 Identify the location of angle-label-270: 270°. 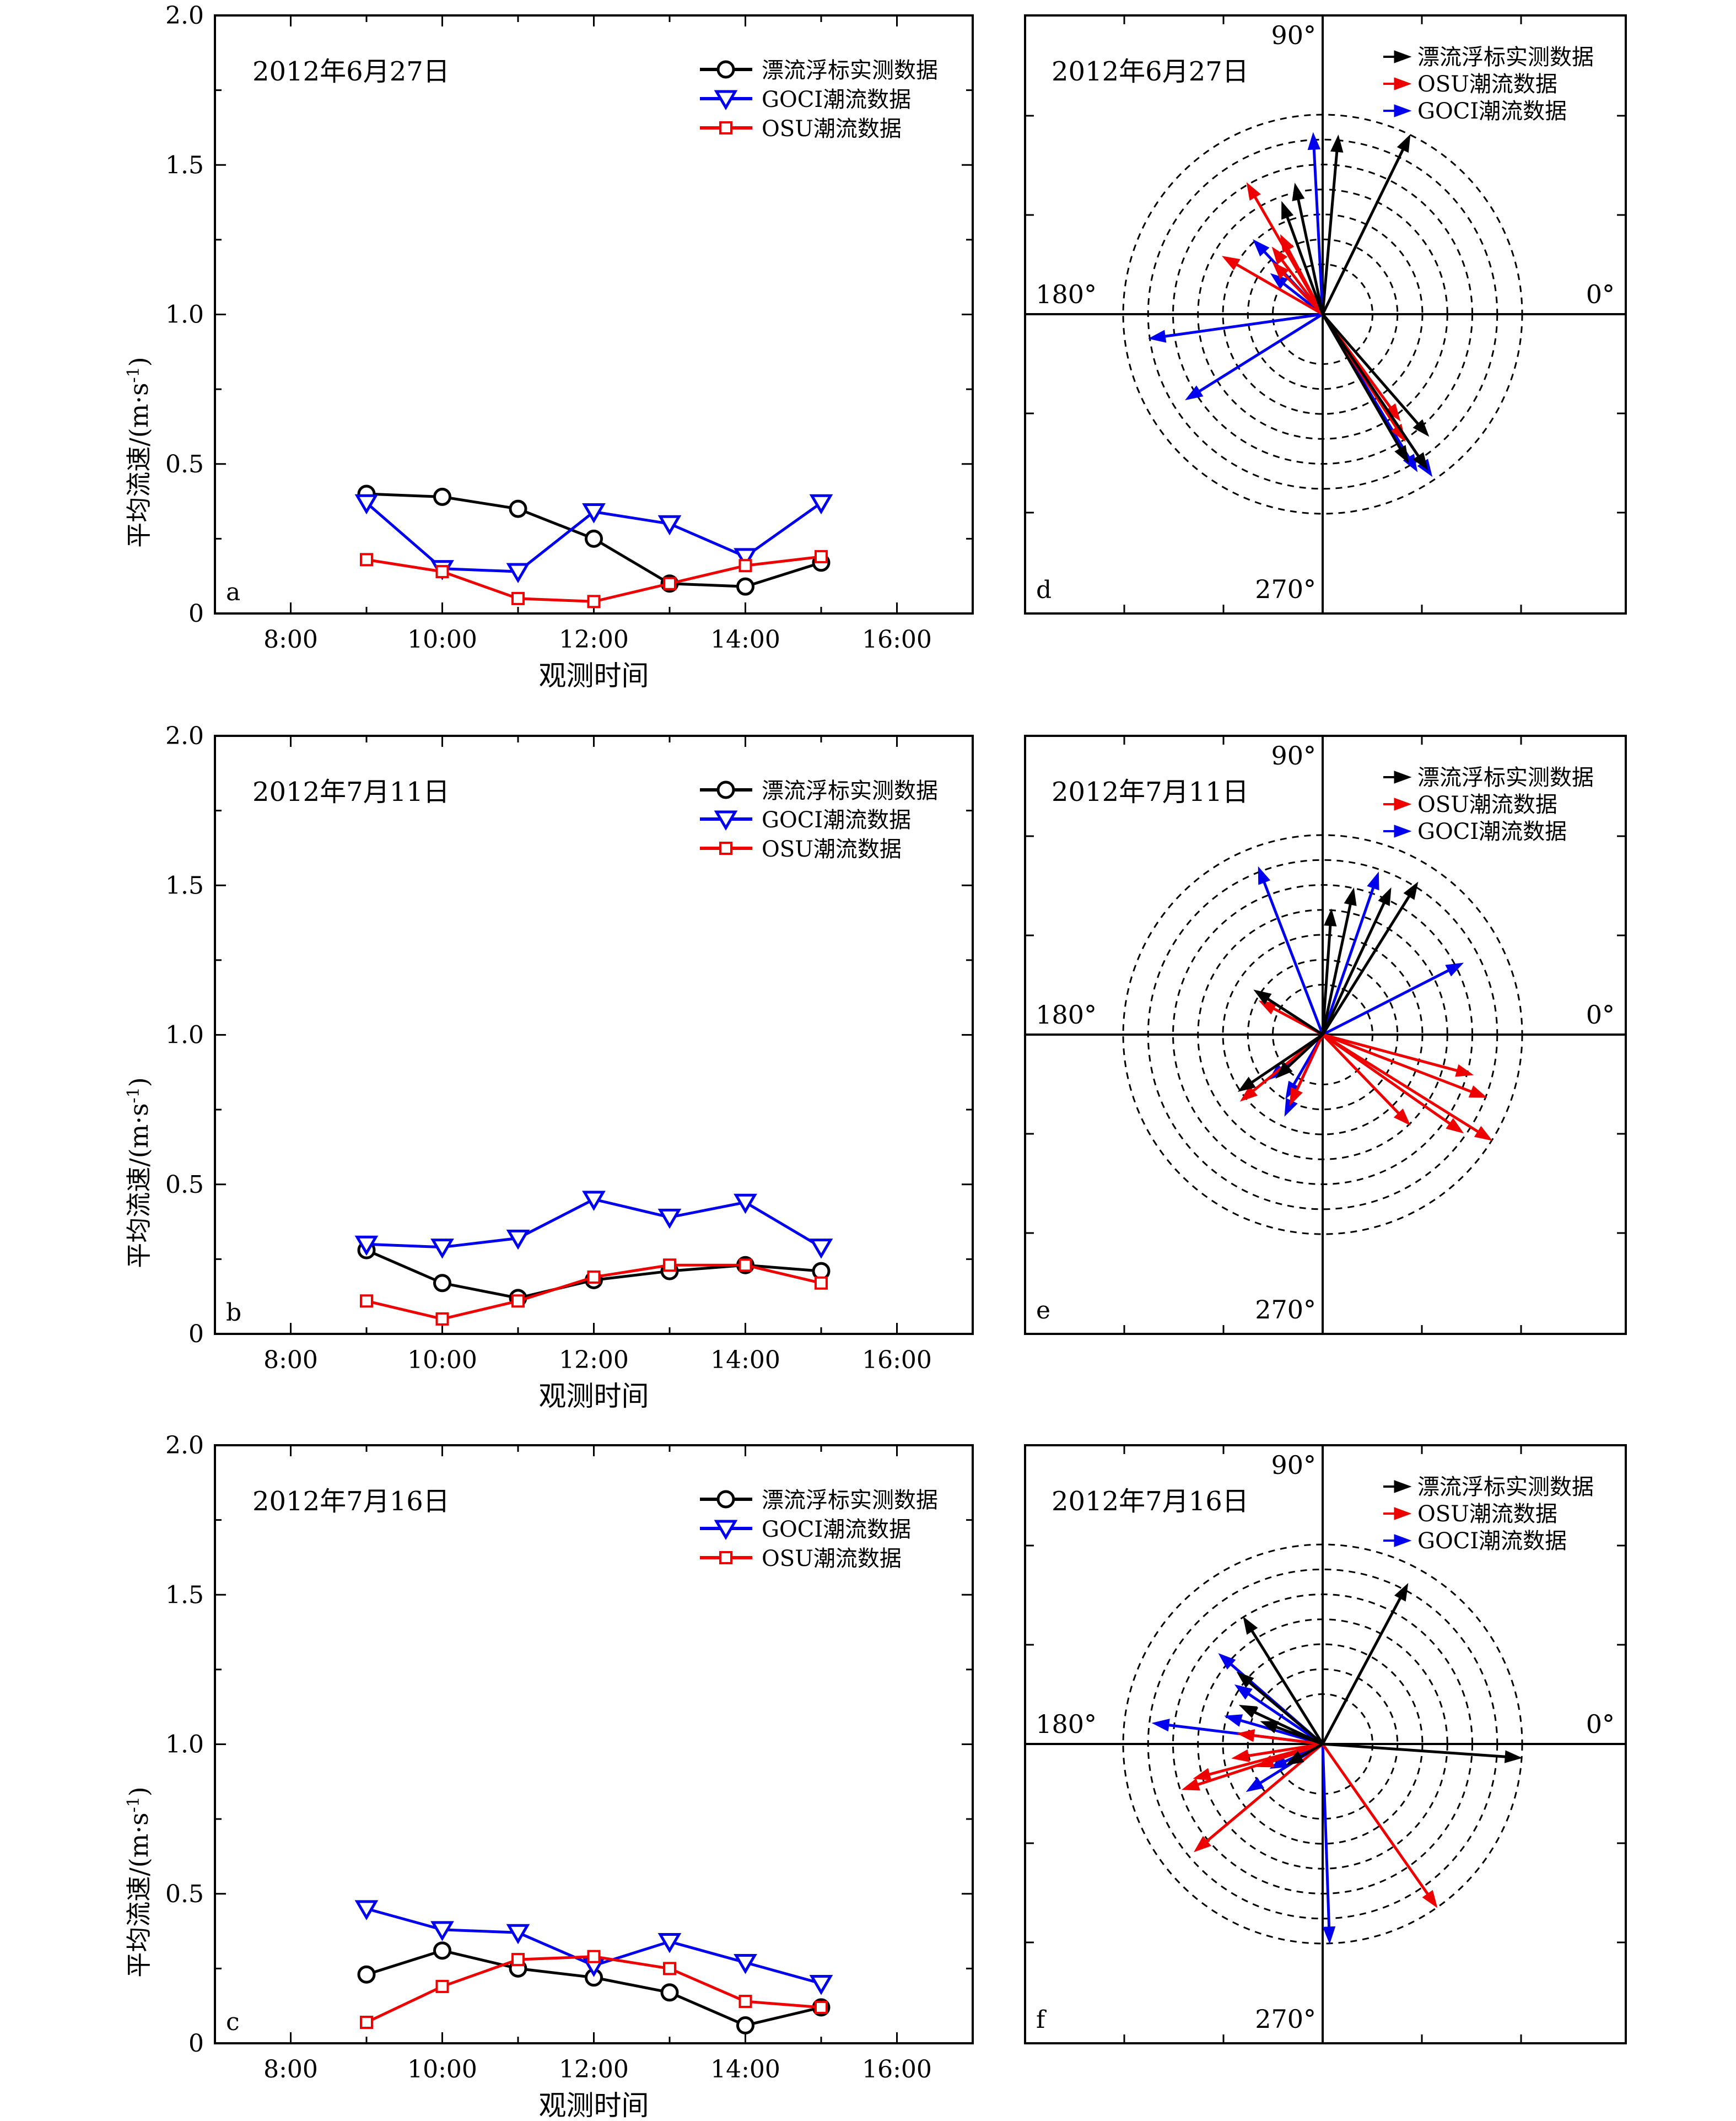
(1285, 589).